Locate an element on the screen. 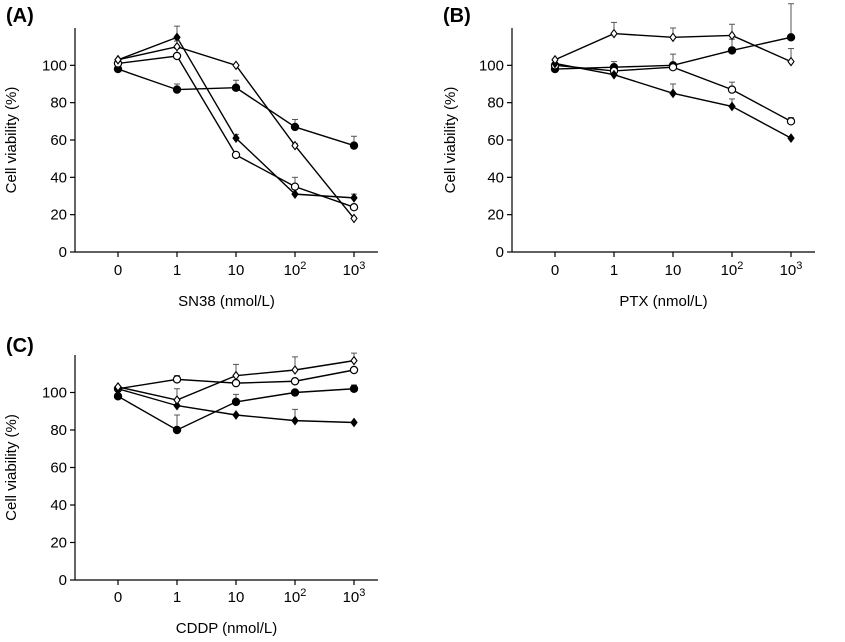 The image size is (845, 642). panel-label: (A) is located at coordinates (20, 16).